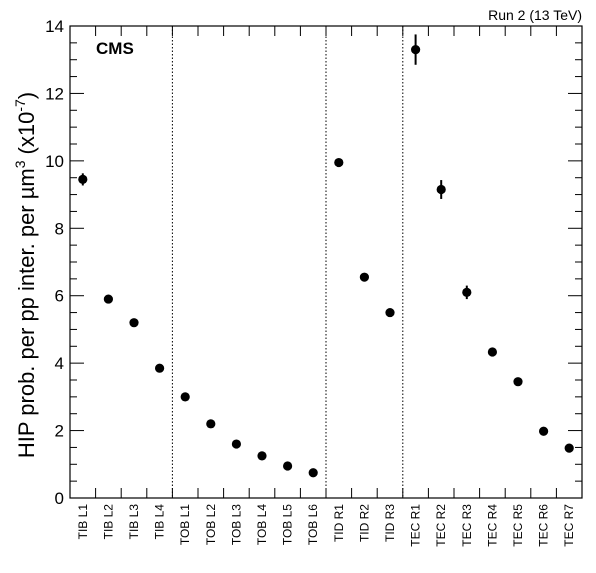  I want to click on x-category-label: TEC R5, so click(518, 525).